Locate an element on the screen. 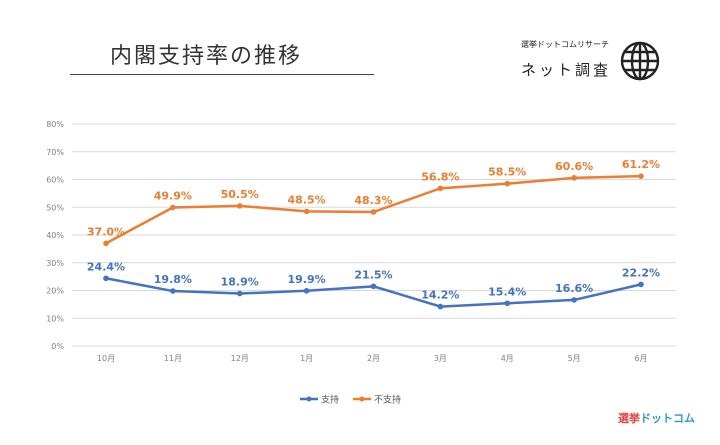 This screenshot has height=445, width=720. y-tick-label: 0% is located at coordinates (57, 346).